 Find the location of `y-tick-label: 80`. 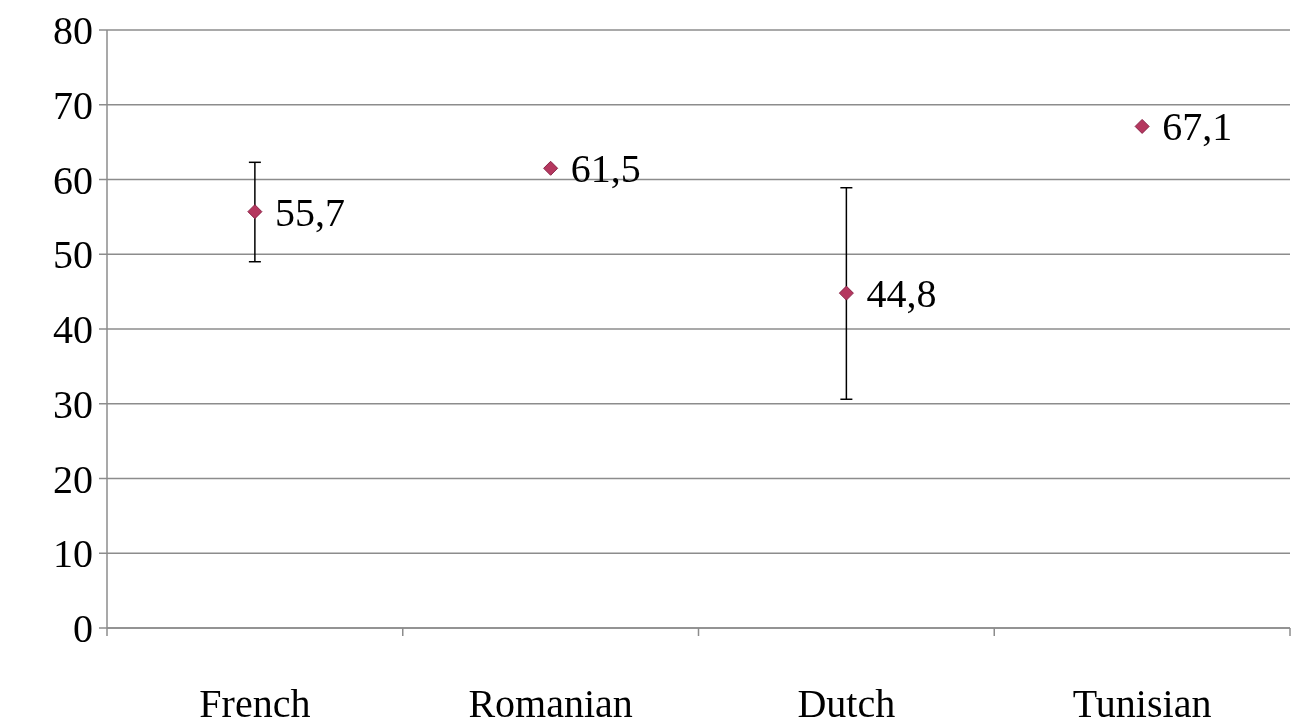

y-tick-label: 80 is located at coordinates (73, 30).